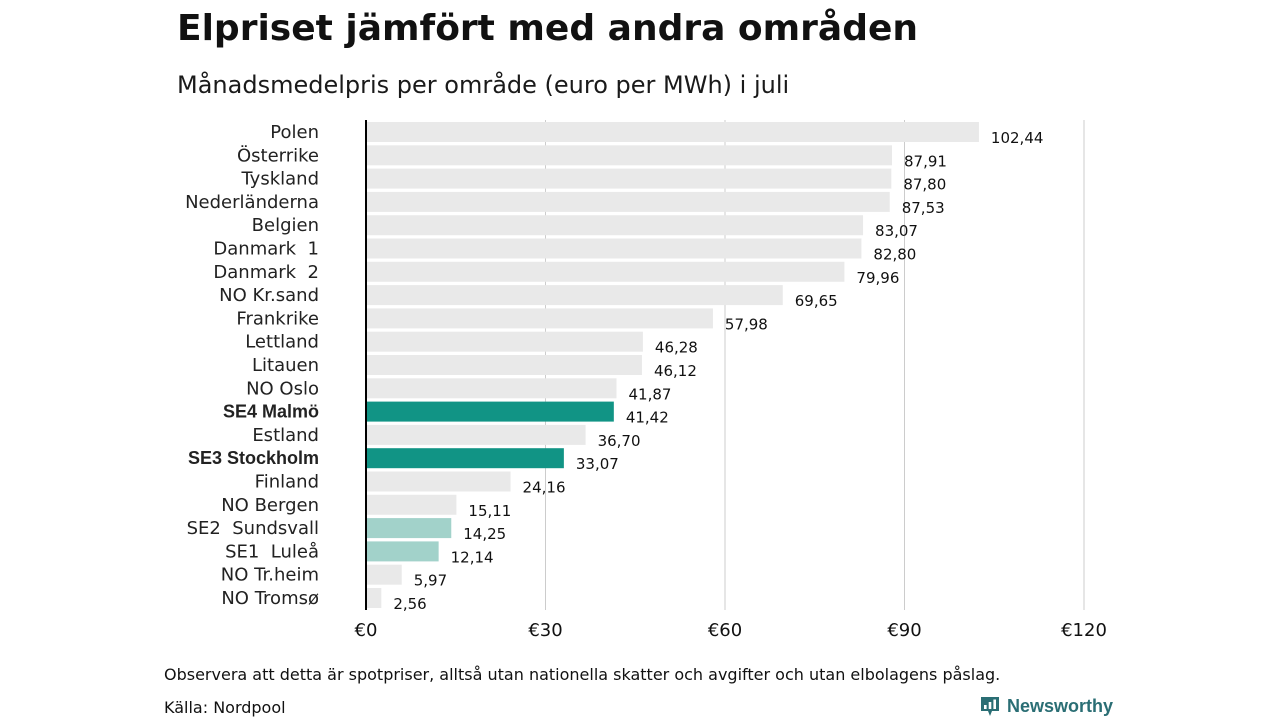 This screenshot has height=720, width=1280. I want to click on category-label: Belgien, so click(285, 225).